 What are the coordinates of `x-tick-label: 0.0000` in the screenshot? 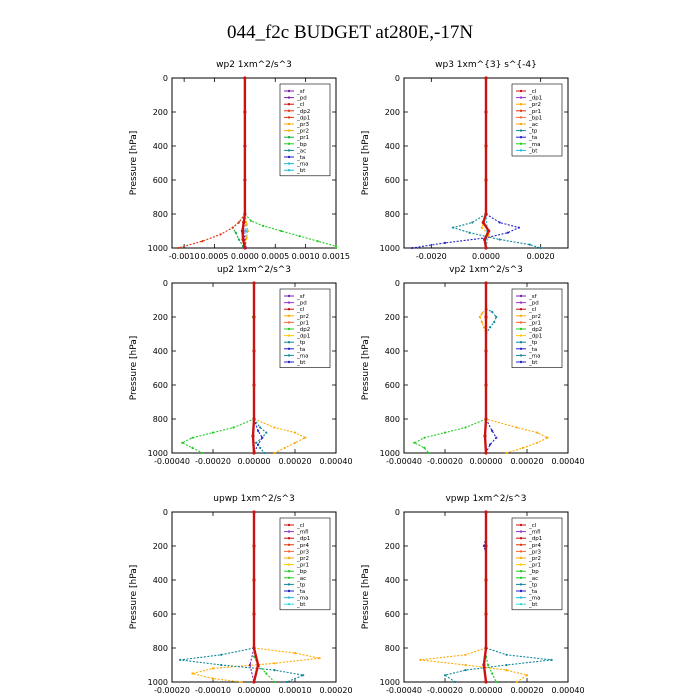 It's located at (486, 256).